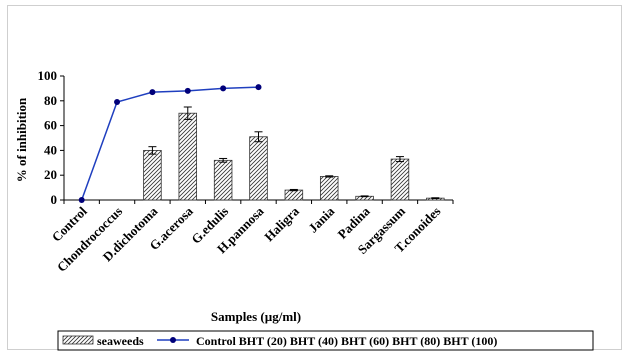 This screenshot has height=354, width=631. I want to click on y-axis-title: % of inhibition, so click(21, 139).